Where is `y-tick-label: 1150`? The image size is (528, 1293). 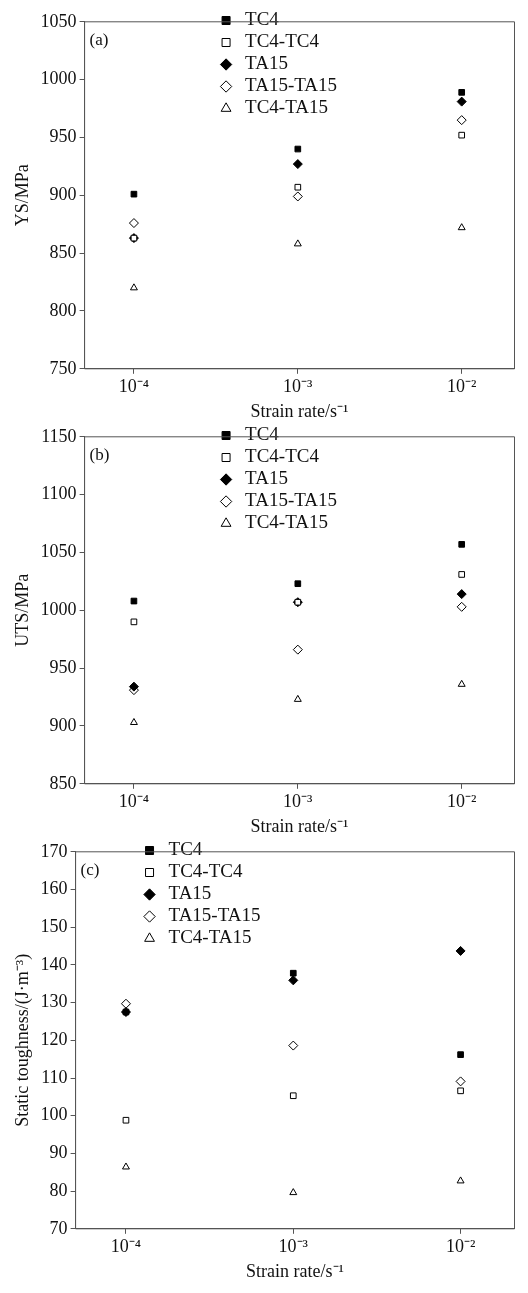
y-tick-label: 1150 is located at coordinates (59, 435).